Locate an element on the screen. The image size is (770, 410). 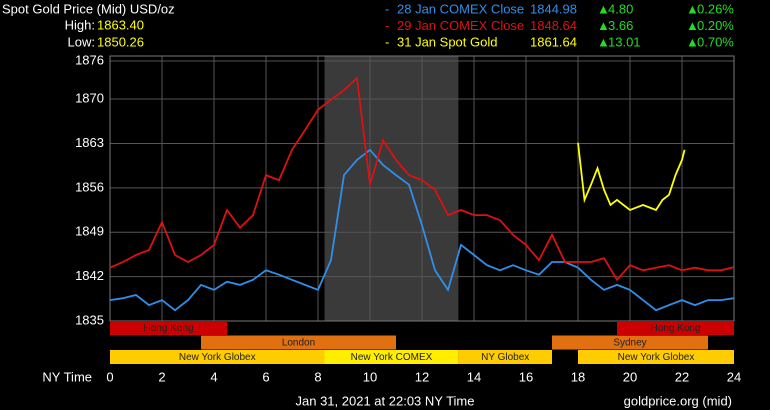
legend-name: 29 Jan COMEX Close is located at coordinates (460, 25).